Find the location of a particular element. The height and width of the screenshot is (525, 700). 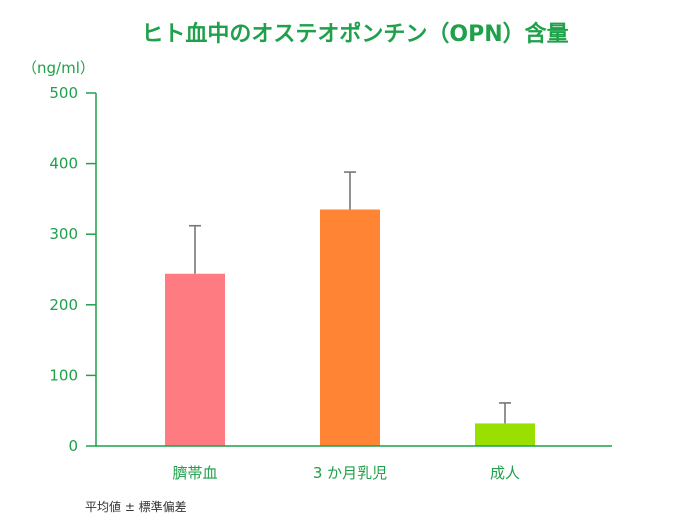

y-tick-label-2: 200 is located at coordinates (63, 305).